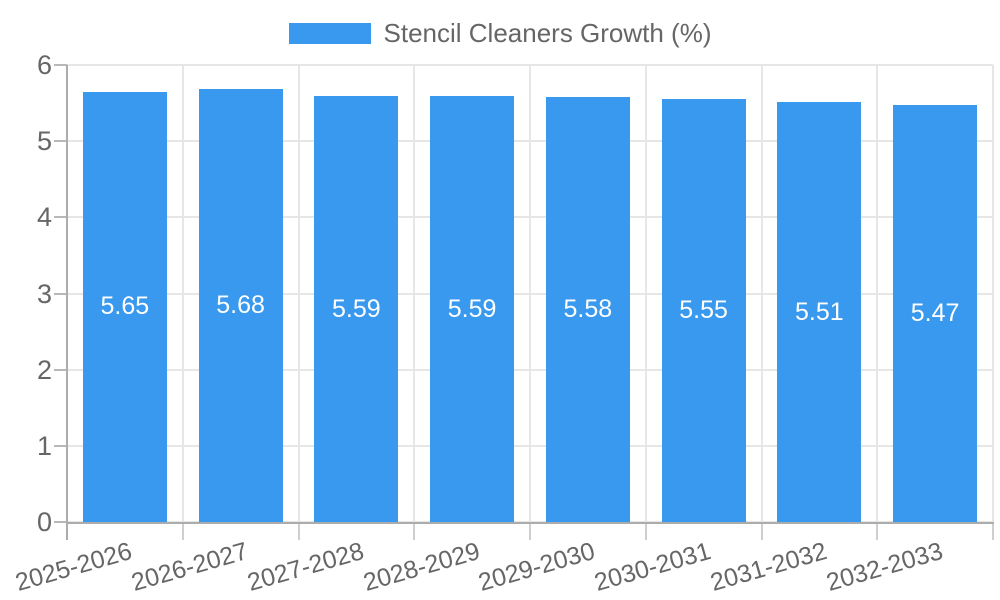 The height and width of the screenshot is (600, 1000). What do you see at coordinates (44, 522) in the screenshot?
I see `y-axis-tick-label: 0` at bounding box center [44, 522].